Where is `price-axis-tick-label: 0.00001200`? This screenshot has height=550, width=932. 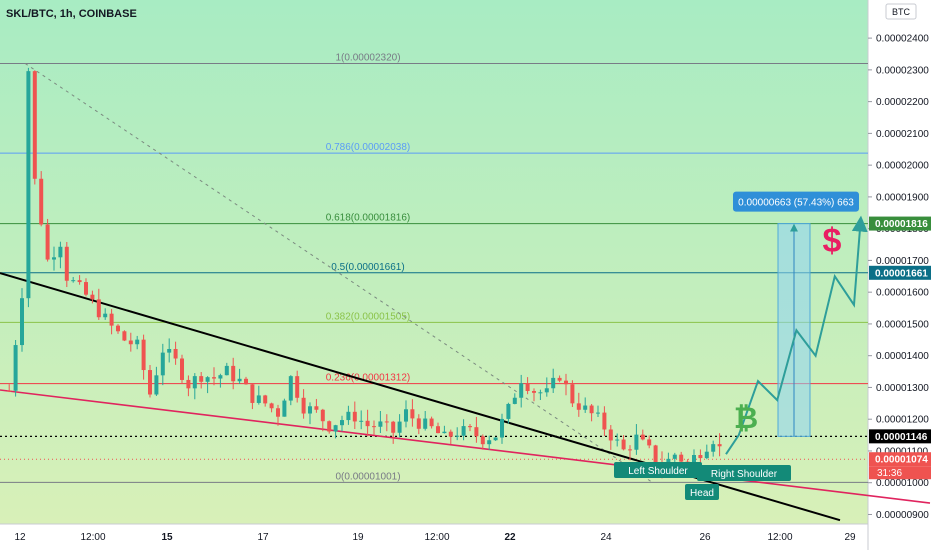
price-axis-tick-label: 0.00001200 is located at coordinates (902, 420).